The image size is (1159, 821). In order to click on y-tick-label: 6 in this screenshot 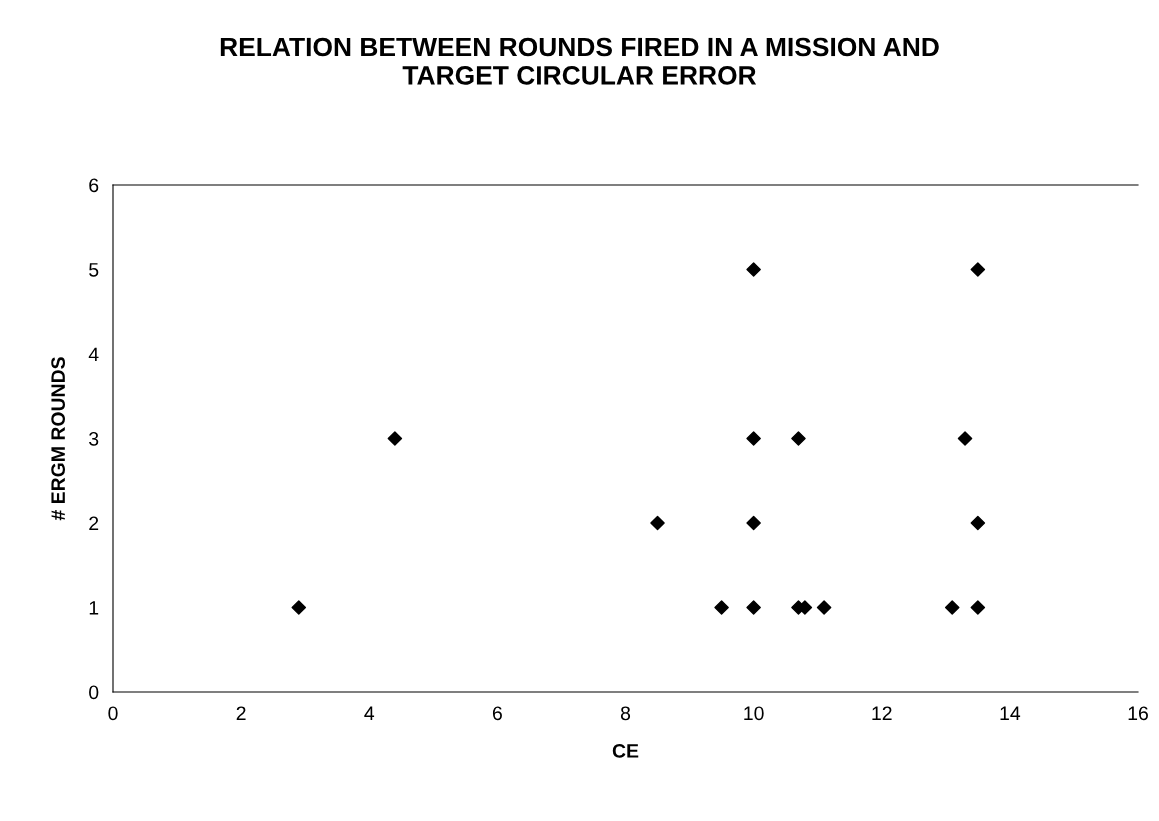, I will do `click(94, 185)`.